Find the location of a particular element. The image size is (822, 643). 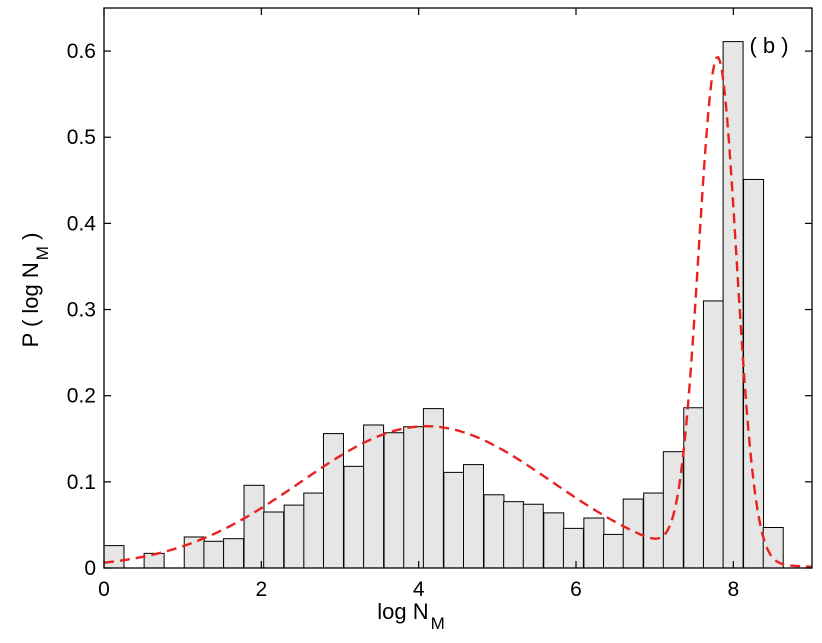

y-axis-label: P ( log N M ) is located at coordinates (35, 290).